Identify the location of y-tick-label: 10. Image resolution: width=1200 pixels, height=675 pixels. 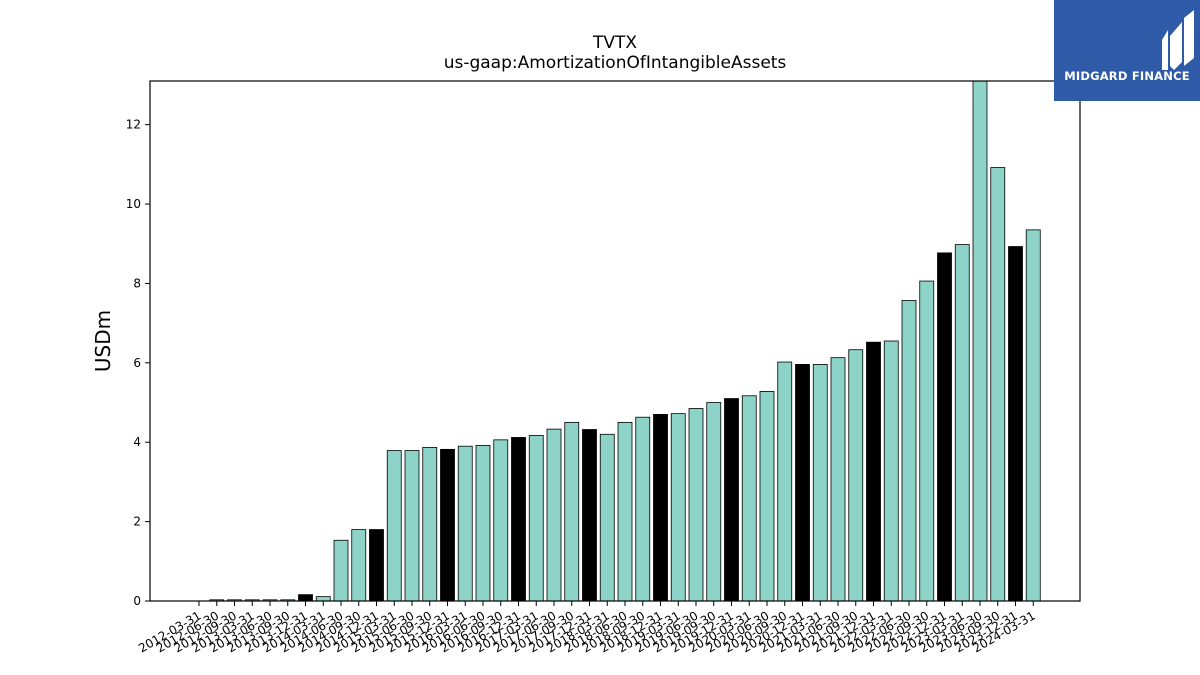
(133, 204).